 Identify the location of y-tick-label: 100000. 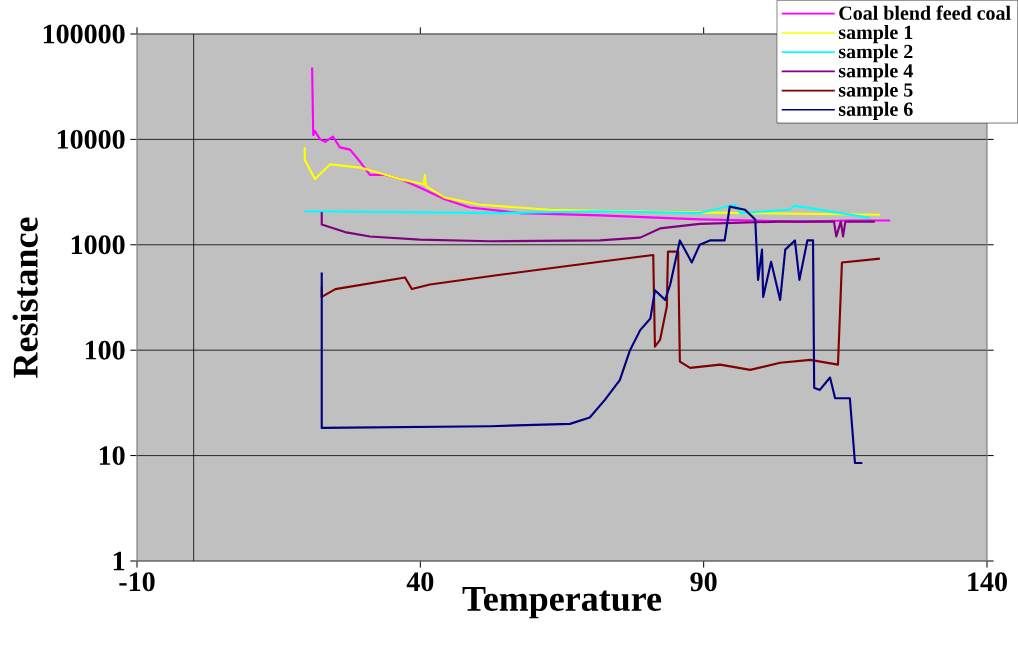
(84, 34).